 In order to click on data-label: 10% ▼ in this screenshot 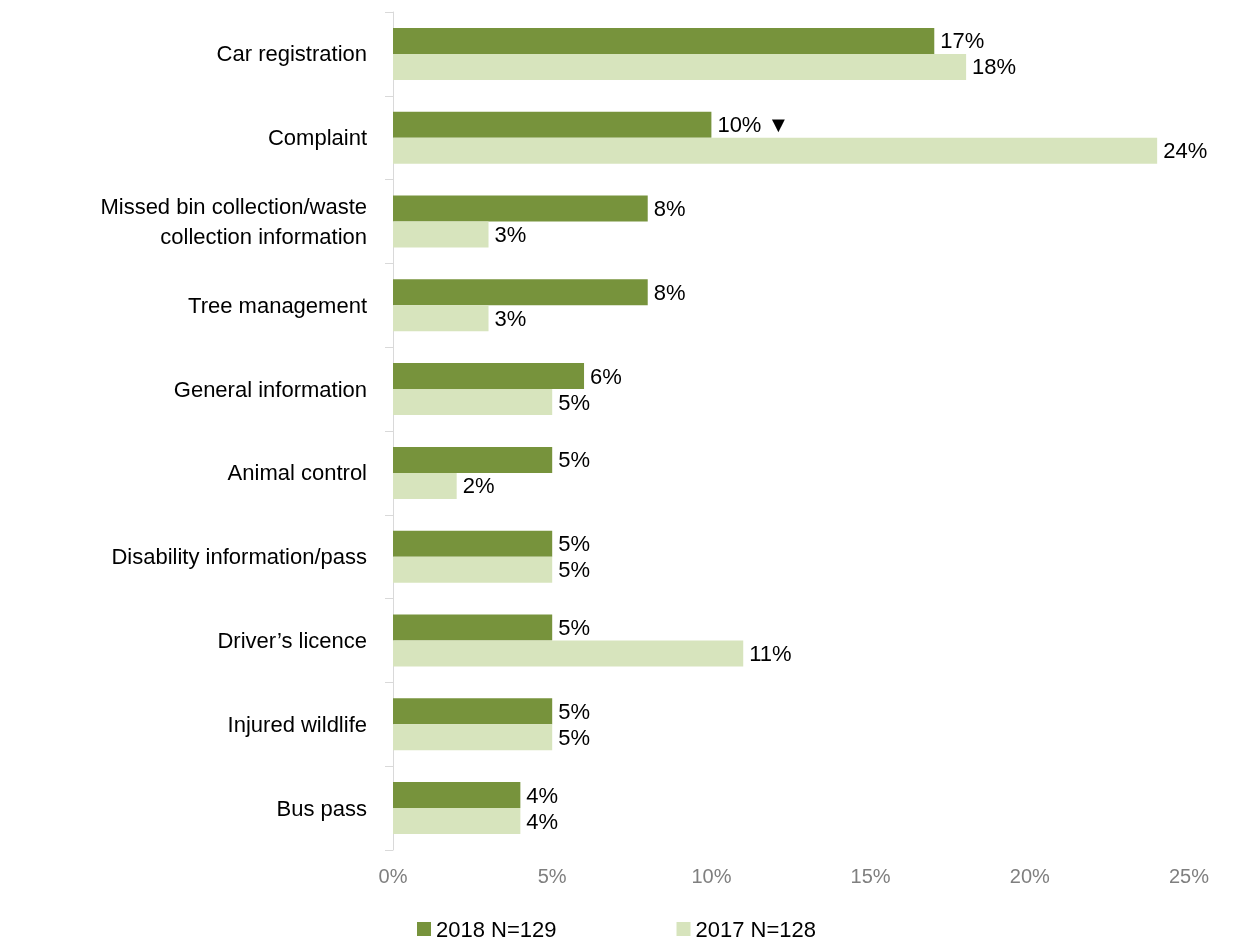, I will do `click(753, 125)`.